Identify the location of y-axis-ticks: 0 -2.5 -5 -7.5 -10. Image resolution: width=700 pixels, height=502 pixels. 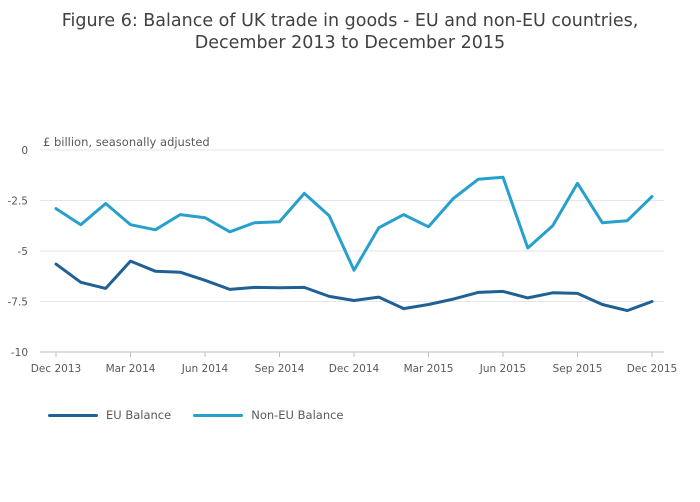
(18, 252).